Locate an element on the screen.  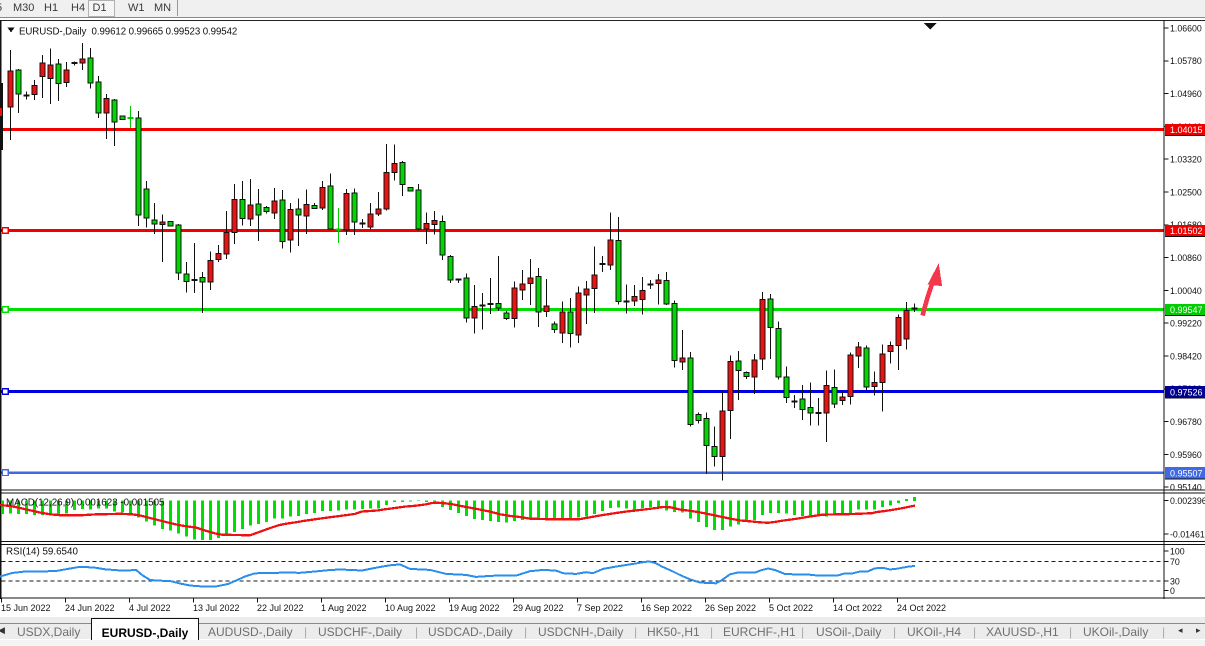
svg-text: 100 is located at coordinates (1177, 552).